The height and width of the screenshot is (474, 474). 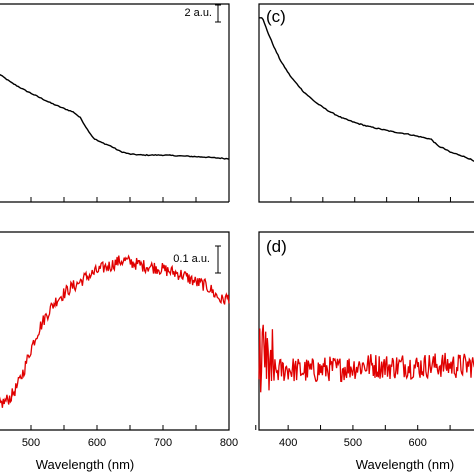 I want to click on x-tick-label: 800, so click(x=229, y=443).